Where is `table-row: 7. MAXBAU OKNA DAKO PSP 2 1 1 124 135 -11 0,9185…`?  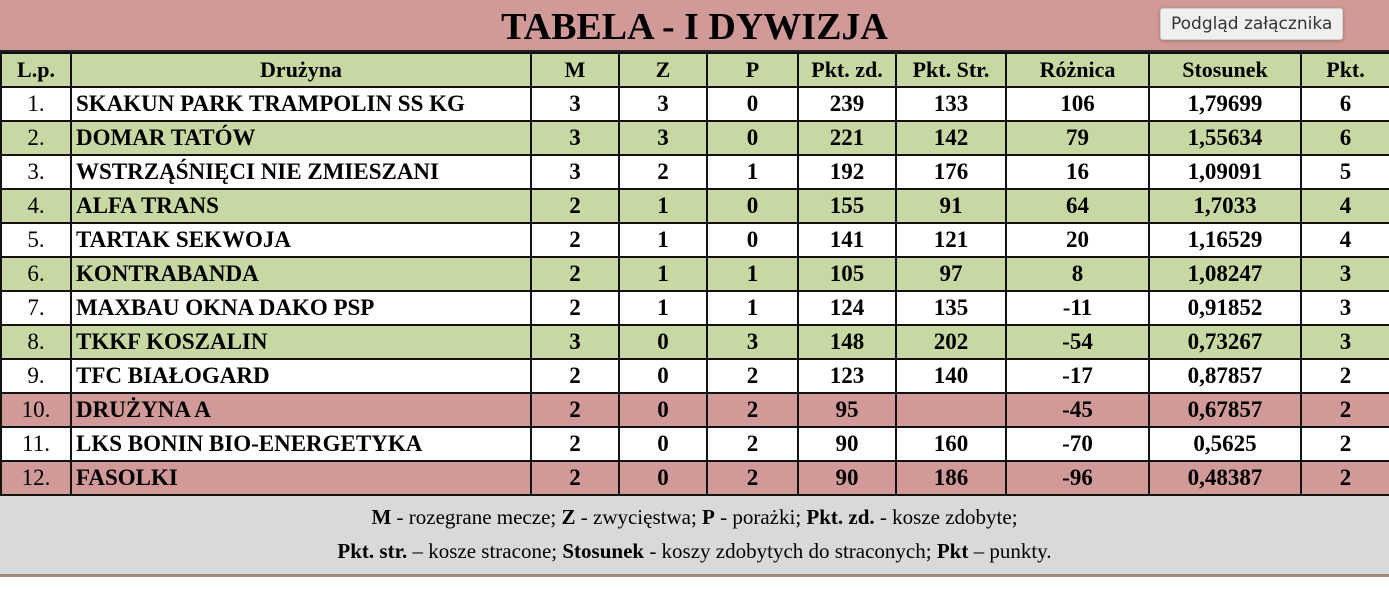
table-row: 7. MAXBAU OKNA DAKO PSP 2 1 1 124 135 -11 0,9185… is located at coordinates (694, 308).